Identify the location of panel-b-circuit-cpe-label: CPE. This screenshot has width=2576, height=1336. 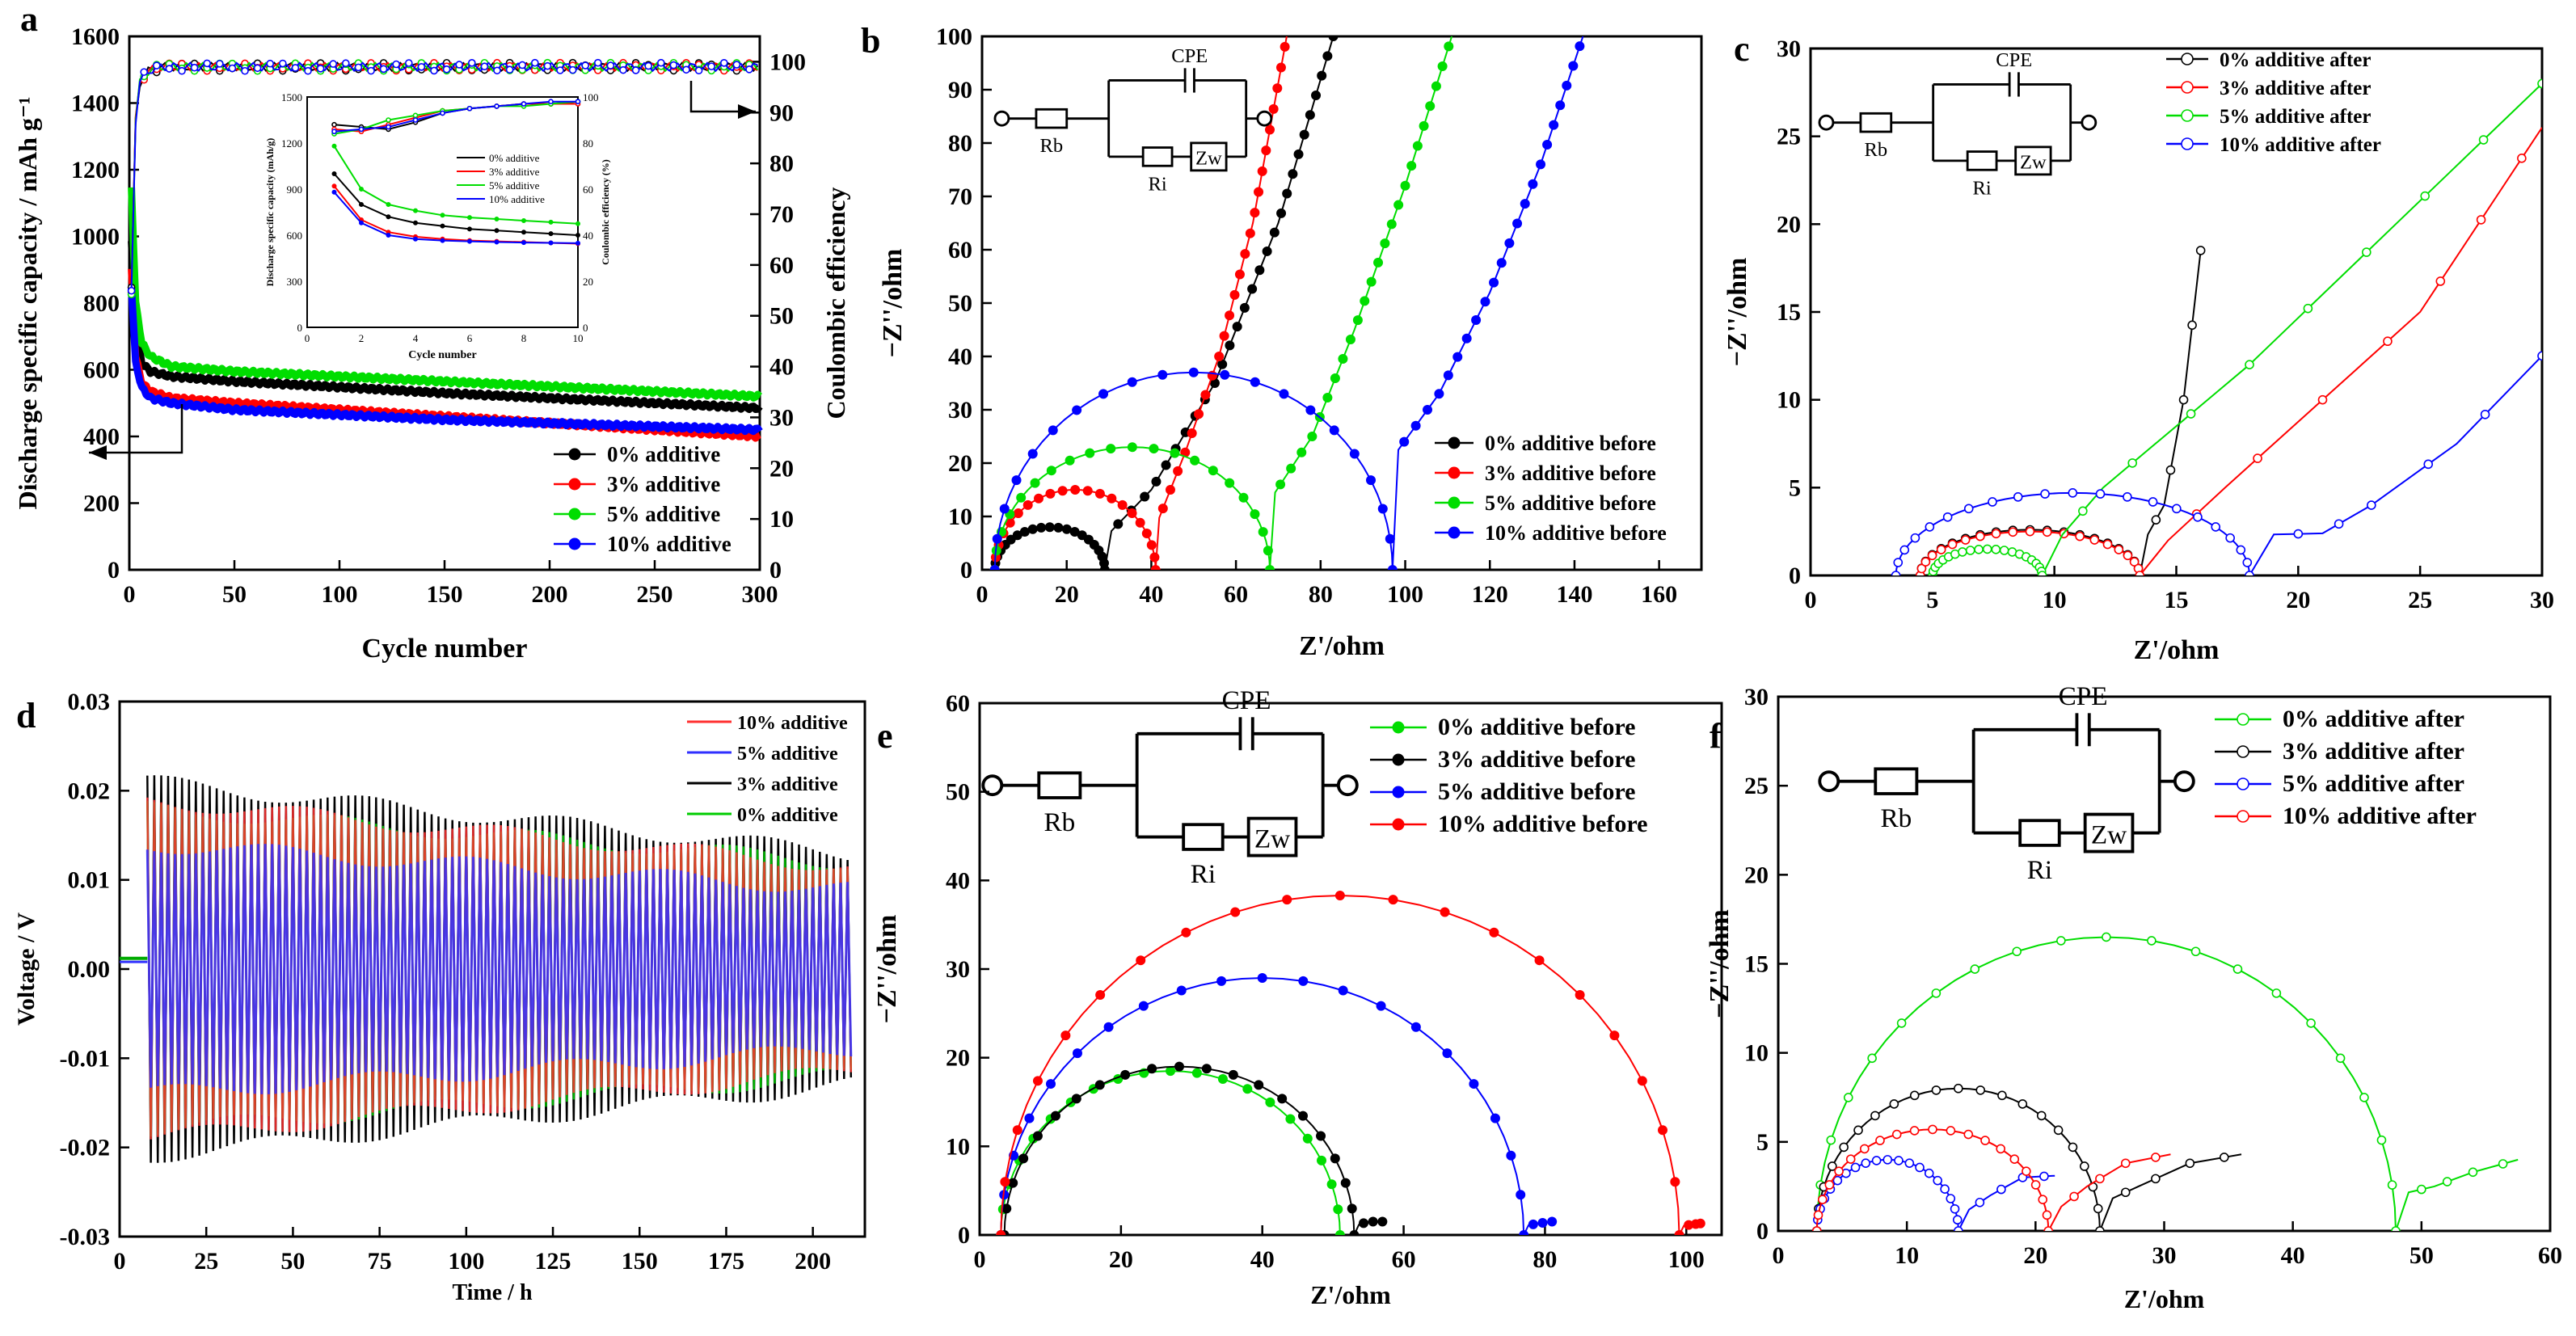
(1190, 56).